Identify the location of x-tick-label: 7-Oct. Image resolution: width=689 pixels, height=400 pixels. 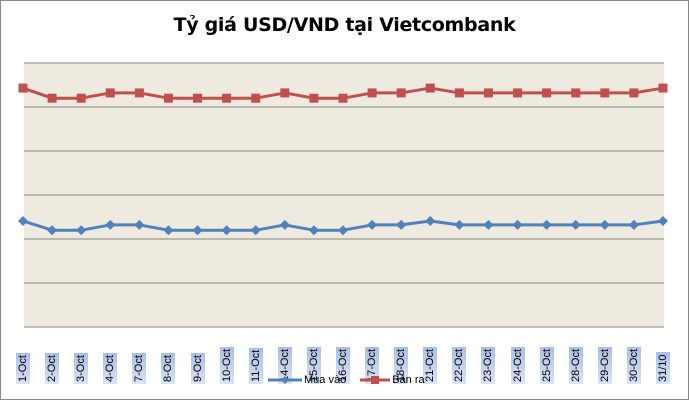
(139, 359).